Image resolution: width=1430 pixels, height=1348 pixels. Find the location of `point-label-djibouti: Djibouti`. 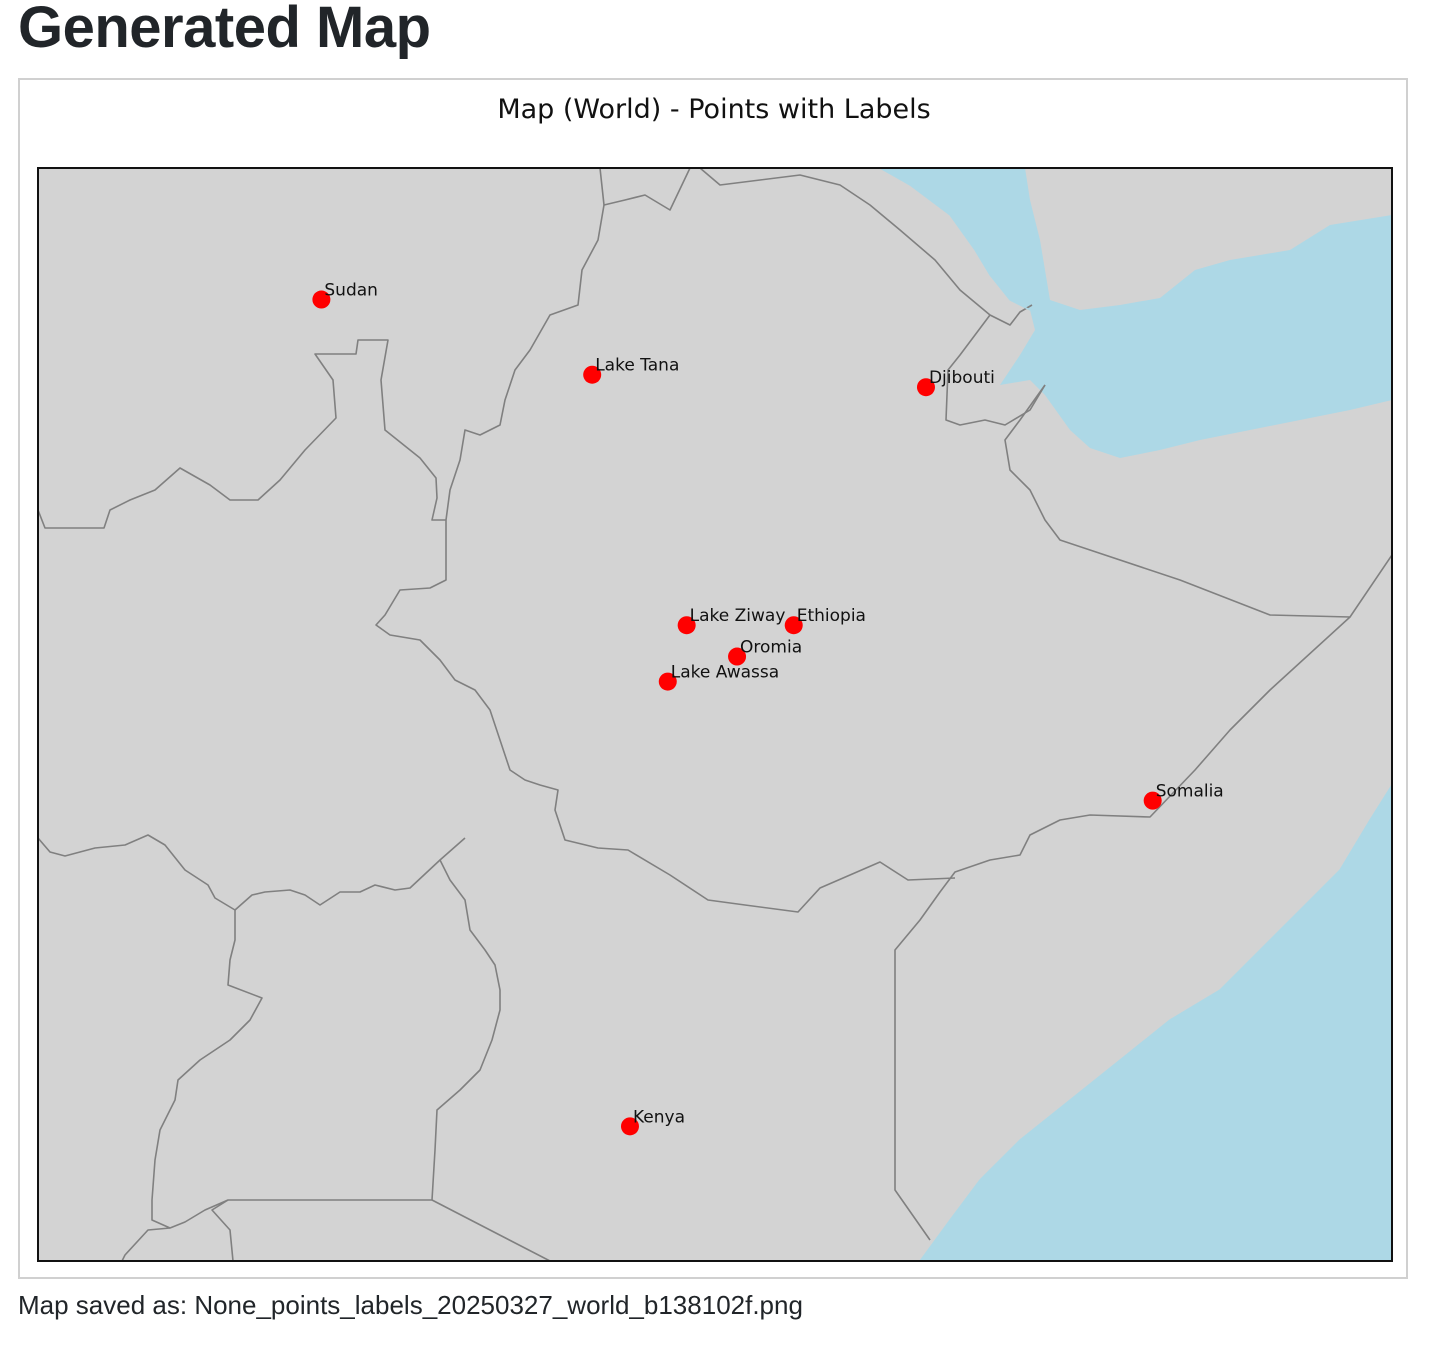

point-label-djibouti: Djibouti is located at coordinates (962, 378).